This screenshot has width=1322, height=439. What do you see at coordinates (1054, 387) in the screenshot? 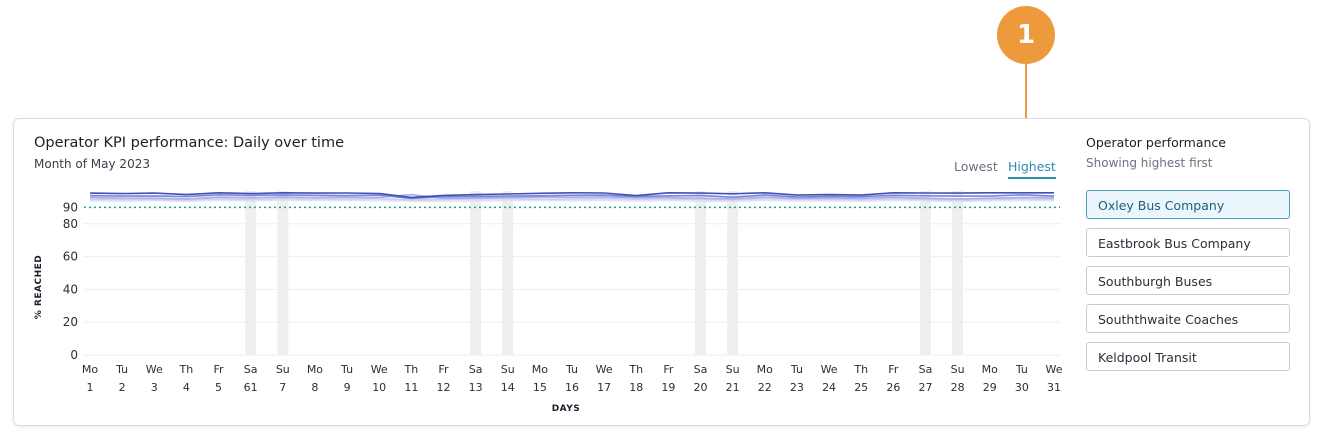
I see `x-tick-date: 31` at bounding box center [1054, 387].